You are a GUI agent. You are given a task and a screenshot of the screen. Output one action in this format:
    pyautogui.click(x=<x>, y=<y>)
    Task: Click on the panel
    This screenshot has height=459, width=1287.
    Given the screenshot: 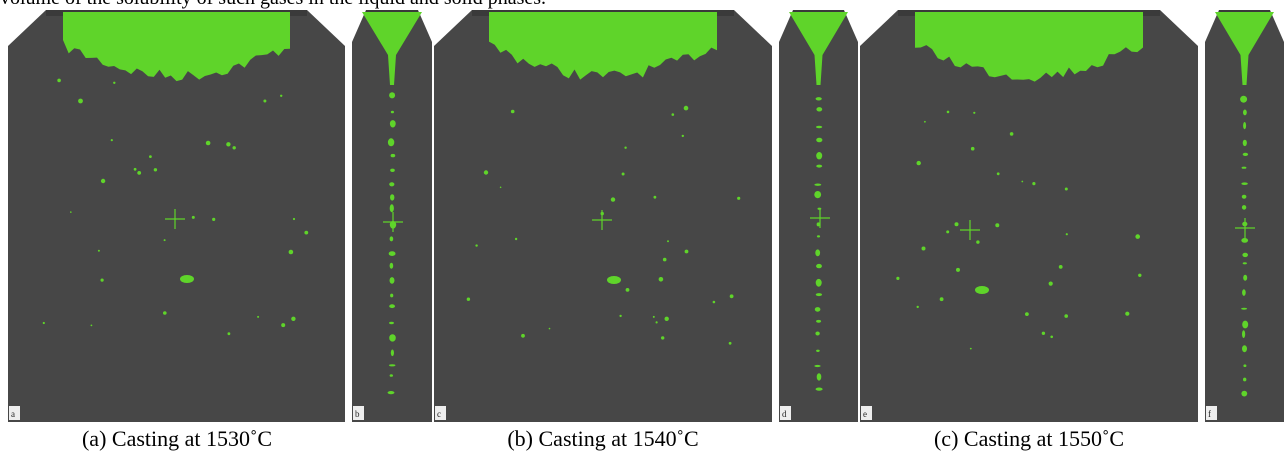 What is the action you would take?
    pyautogui.click(x=392, y=216)
    